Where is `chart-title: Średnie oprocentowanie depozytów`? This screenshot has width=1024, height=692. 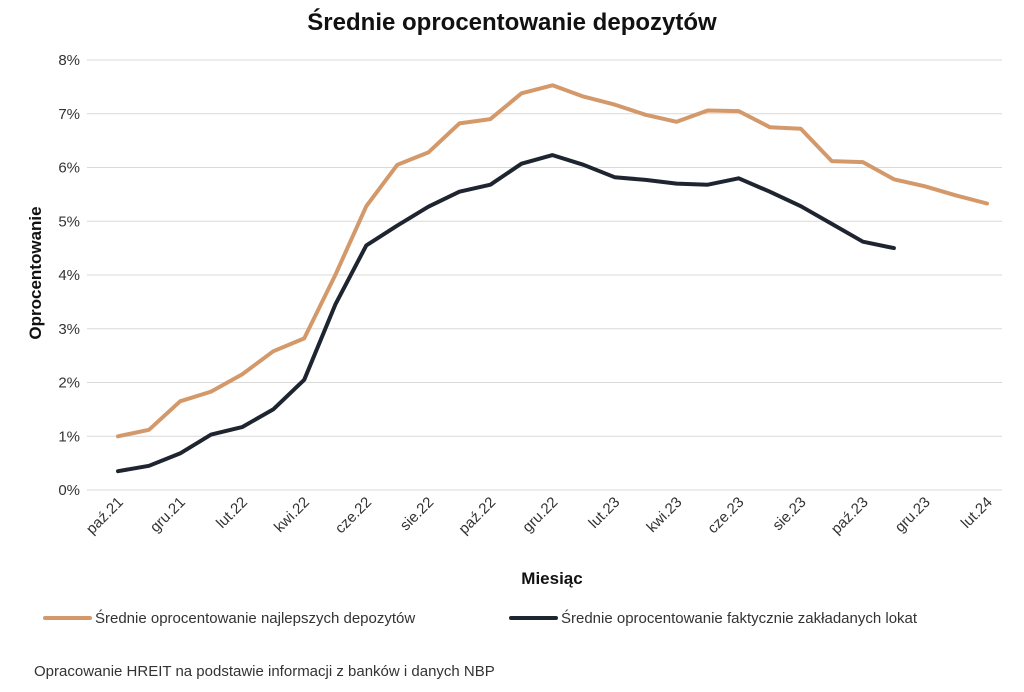
chart-title: Średnie oprocentowanie depozytów is located at coordinates (512, 22).